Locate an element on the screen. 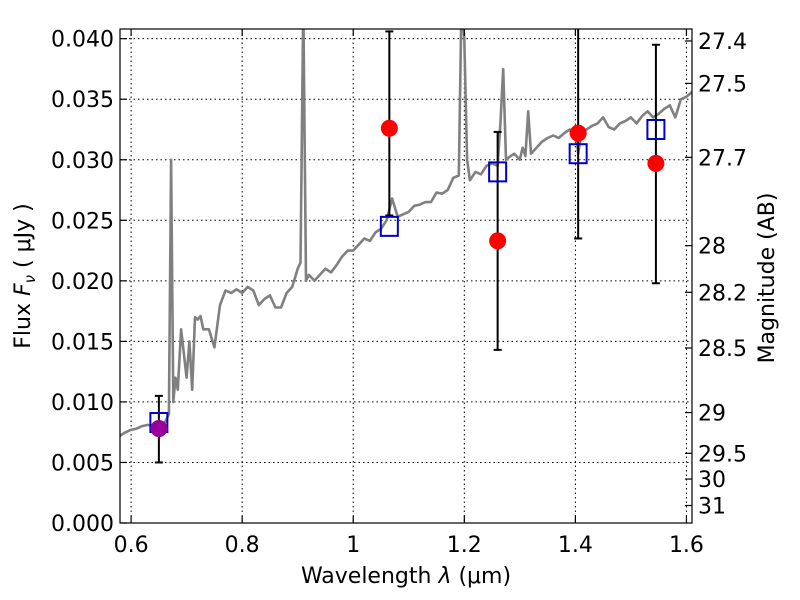 Image resolution: width=800 pixels, height=600 pixels. x-tick-label: 1 is located at coordinates (353, 545).